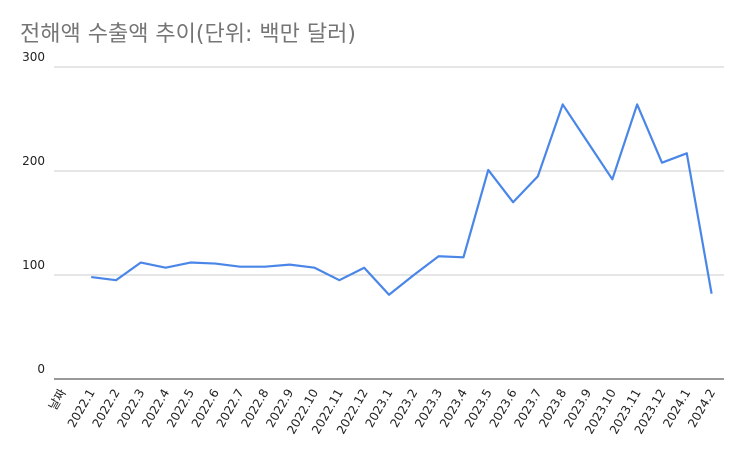 This screenshot has height=455, width=741. What do you see at coordinates (57, 400) in the screenshot?
I see `x-axis-label: 날짜` at bounding box center [57, 400].